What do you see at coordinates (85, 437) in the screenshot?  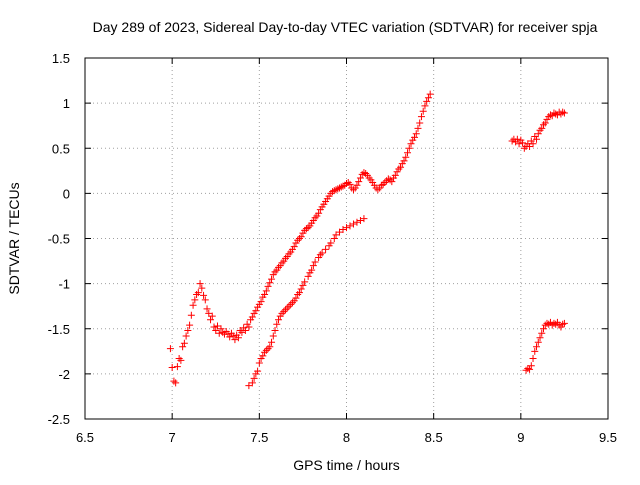 I see `x-tick-label: 6.5` at bounding box center [85, 437].